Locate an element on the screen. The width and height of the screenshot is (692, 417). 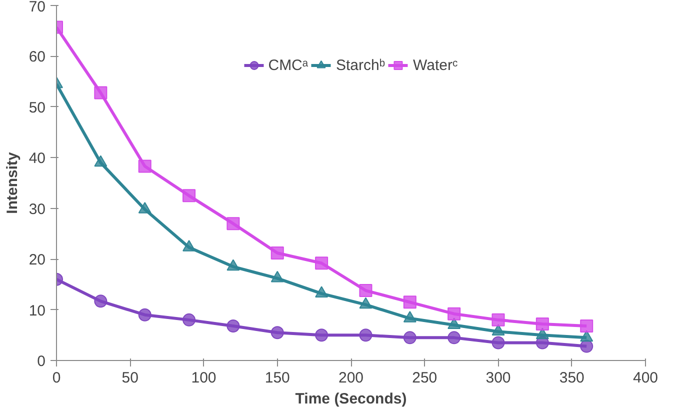
y-tick-label: 30 is located at coordinates (37, 209).